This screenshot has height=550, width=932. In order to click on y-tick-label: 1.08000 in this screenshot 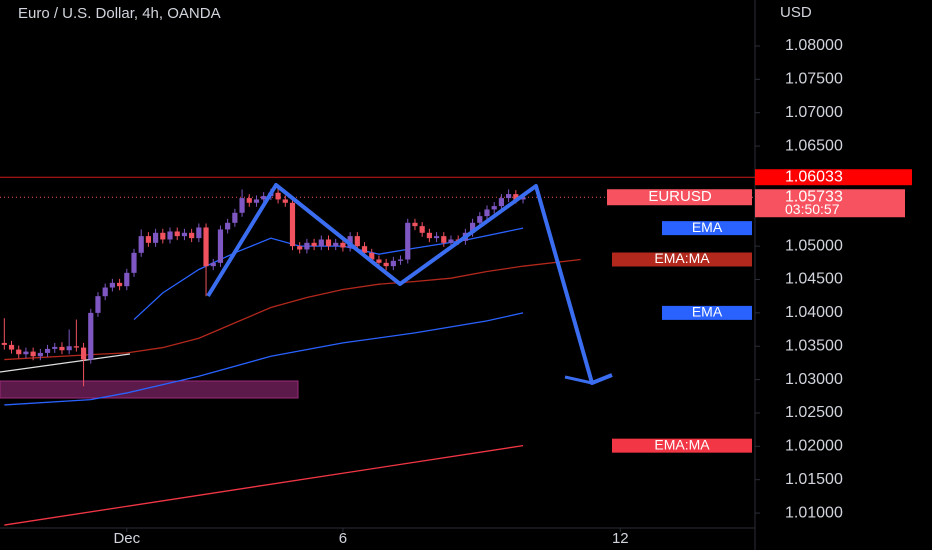, I will do `click(814, 45)`.